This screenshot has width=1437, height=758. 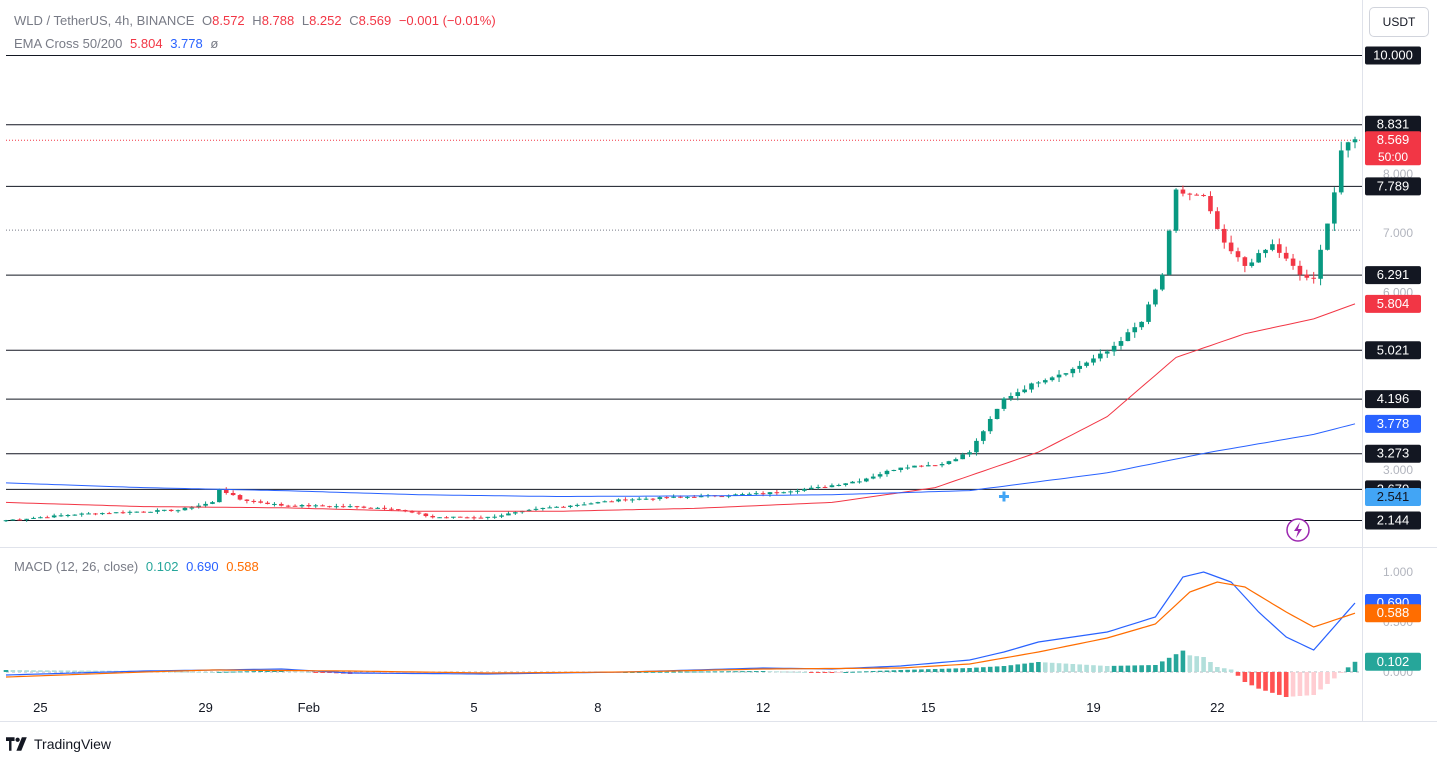 What do you see at coordinates (1399, 22) in the screenshot?
I see `currency-button: USDT` at bounding box center [1399, 22].